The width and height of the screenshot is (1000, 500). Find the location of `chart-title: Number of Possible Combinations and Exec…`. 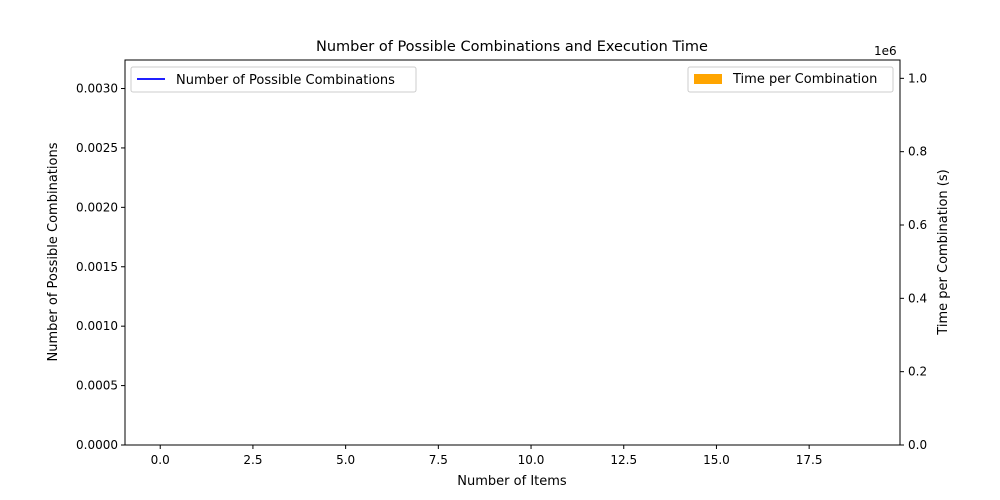

chart-title: Number of Possible Combinations and Exec… is located at coordinates (512, 47).